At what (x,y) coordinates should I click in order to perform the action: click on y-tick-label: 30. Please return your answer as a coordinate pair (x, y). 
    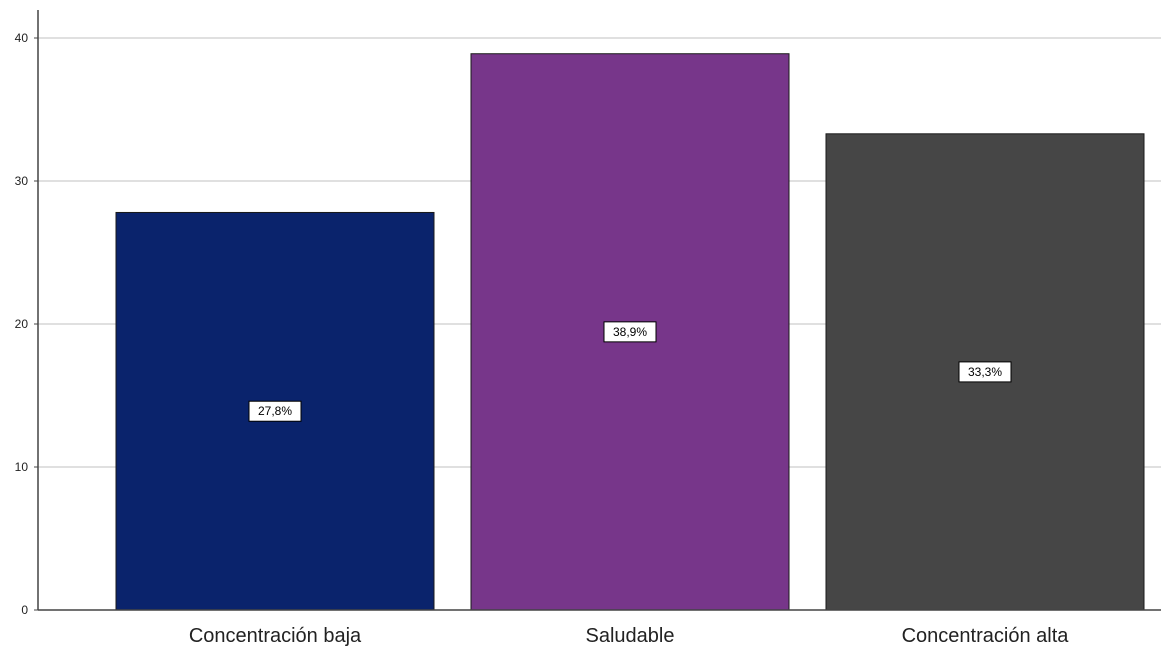
    Looking at the image, I should click on (22, 181).